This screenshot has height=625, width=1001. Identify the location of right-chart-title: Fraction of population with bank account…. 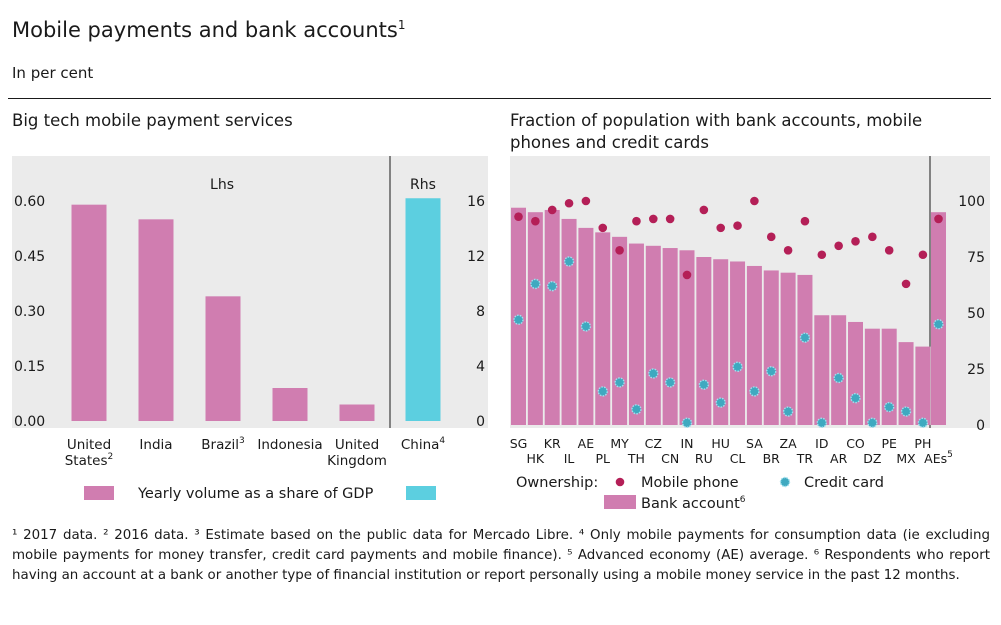
(716, 131).